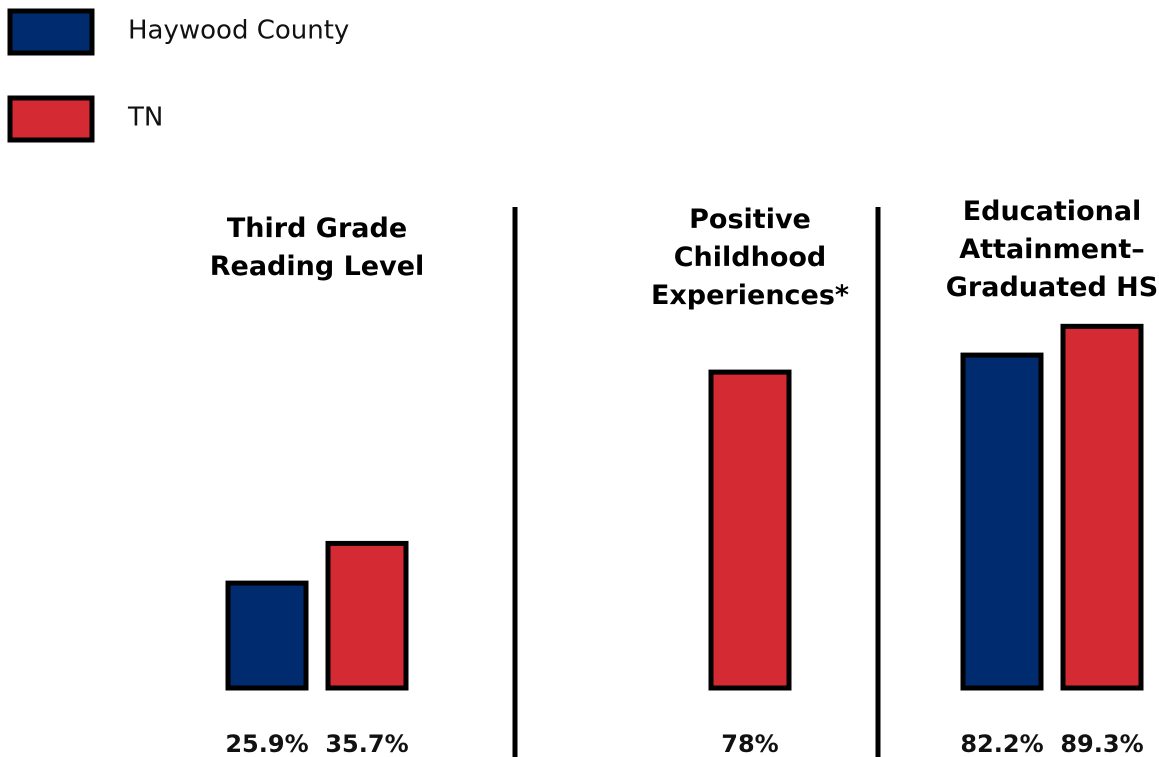  Describe the element at coordinates (1052, 249) in the screenshot. I see `panel-title: Educational Attainment– Graduated HS` at that location.